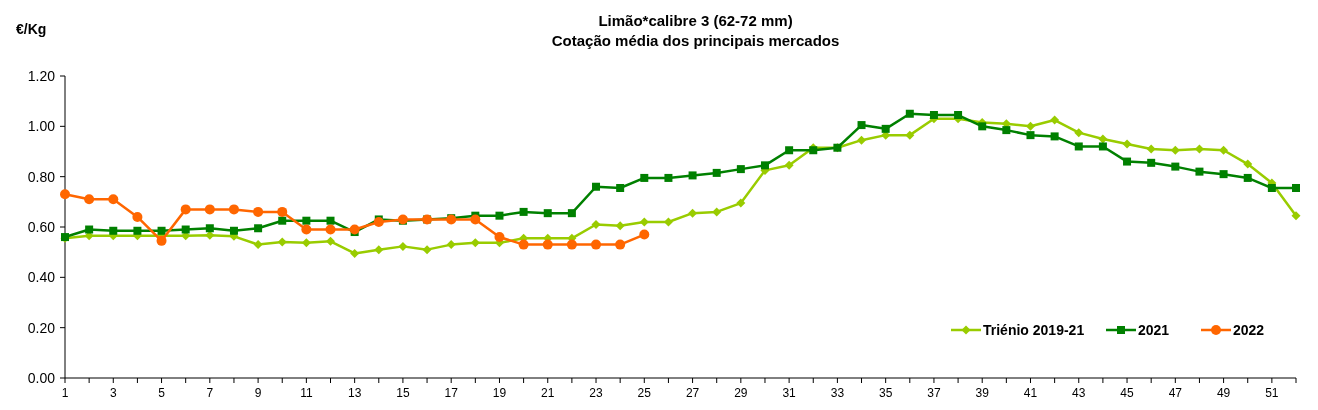 This screenshot has height=410, width=1318. I want to click on y-tick-label: 0.20, so click(41, 327).